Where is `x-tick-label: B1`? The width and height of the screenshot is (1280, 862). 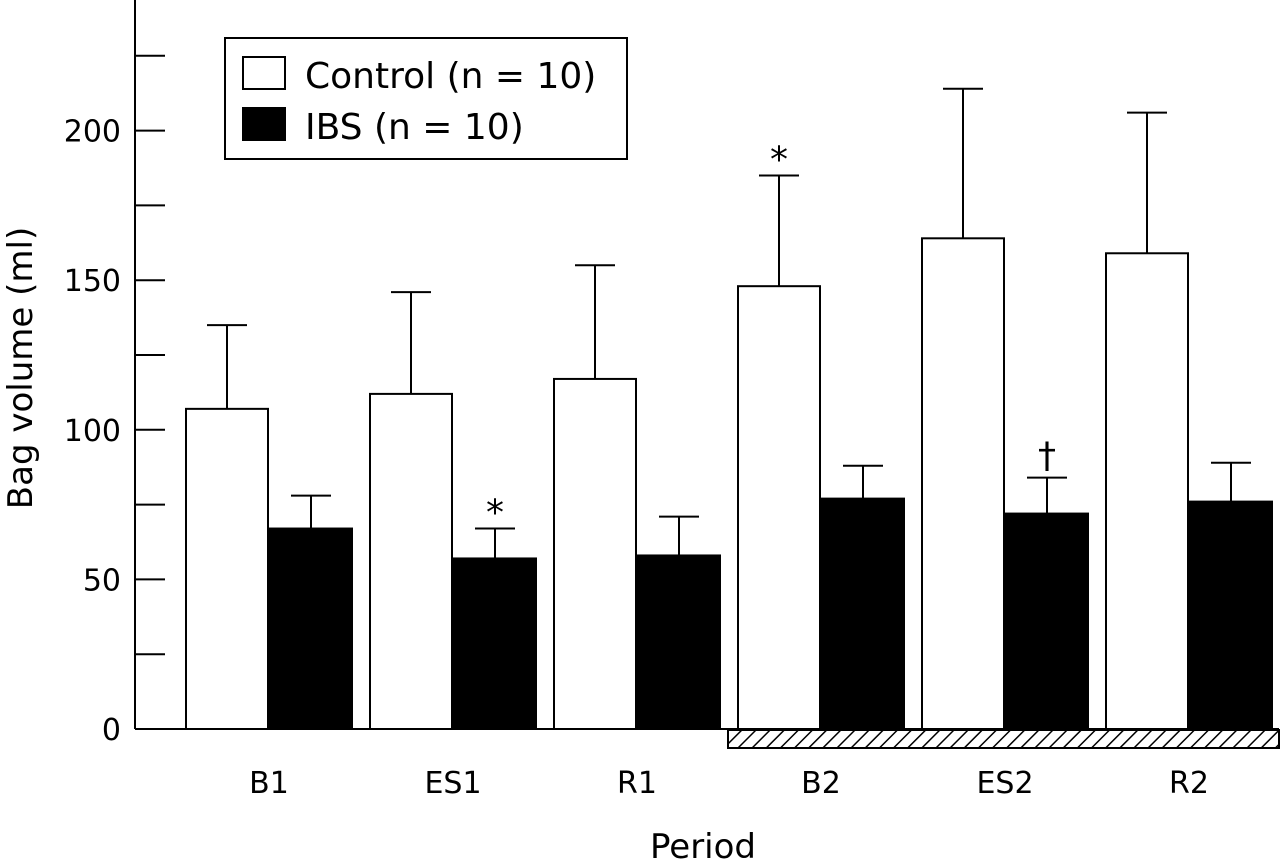
x-tick-label: B1 is located at coordinates (269, 783).